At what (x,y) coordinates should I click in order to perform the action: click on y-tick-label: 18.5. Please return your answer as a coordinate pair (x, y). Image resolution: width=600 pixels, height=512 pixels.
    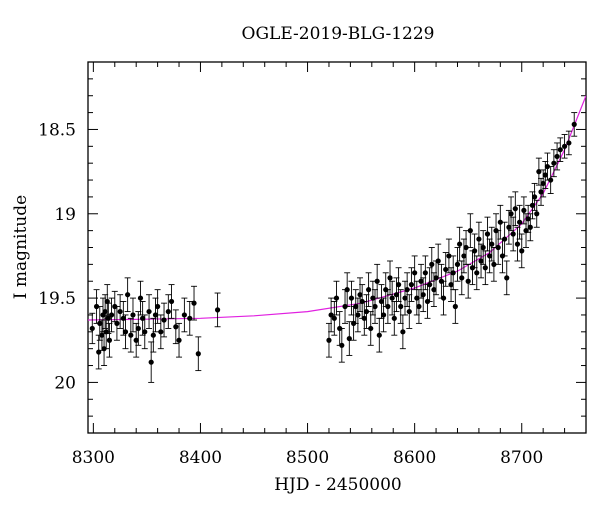
    Looking at the image, I should click on (57, 130).